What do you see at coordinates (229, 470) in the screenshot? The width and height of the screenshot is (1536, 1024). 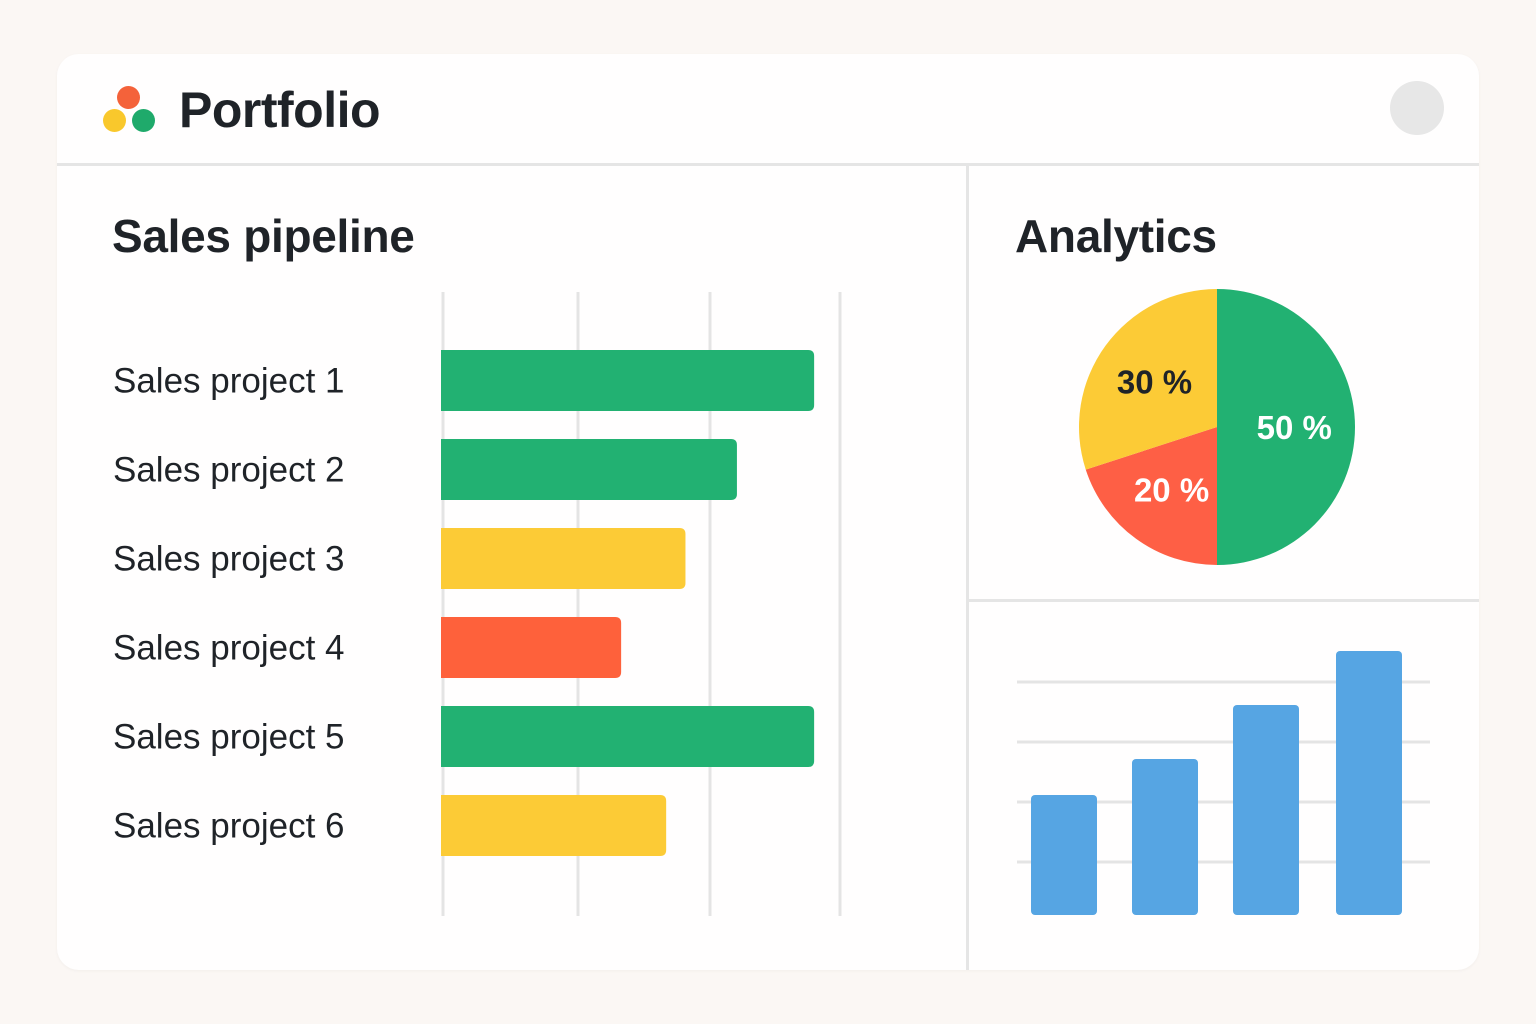 I see `project-label: Sales project 2` at bounding box center [229, 470].